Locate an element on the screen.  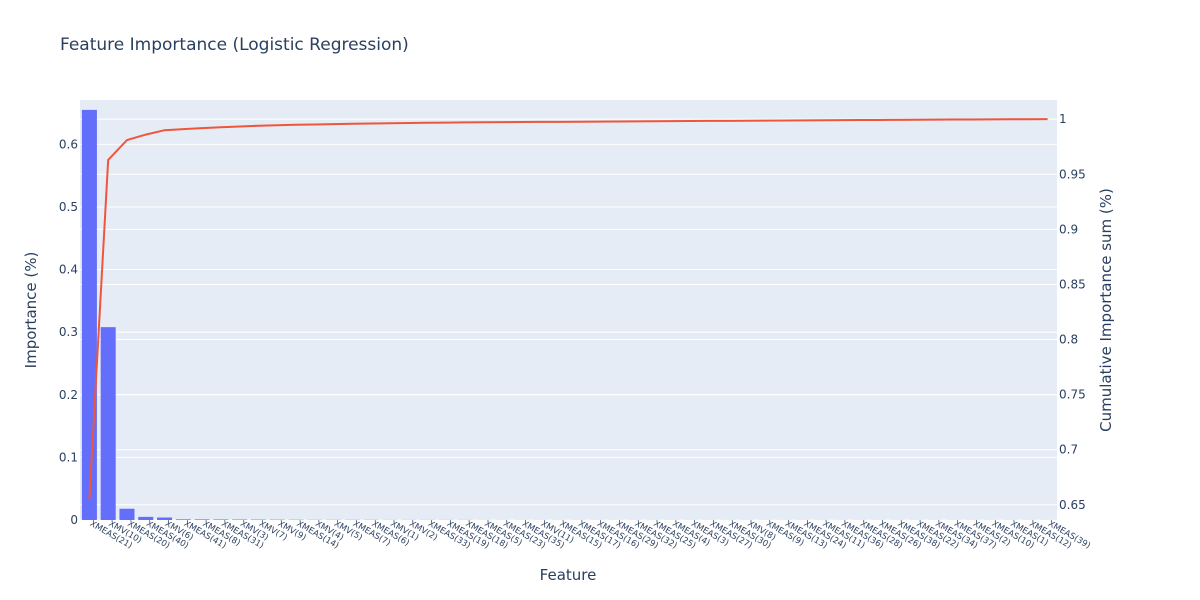
y-tick-label: 0.4 is located at coordinates (68, 270).